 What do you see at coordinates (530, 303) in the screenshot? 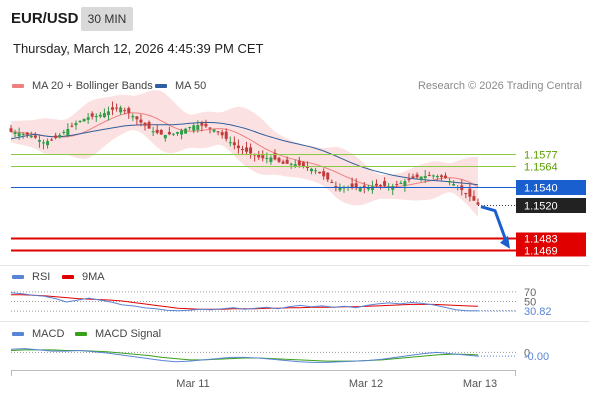
I see `rsi-tick-label: 50` at bounding box center [530, 303].